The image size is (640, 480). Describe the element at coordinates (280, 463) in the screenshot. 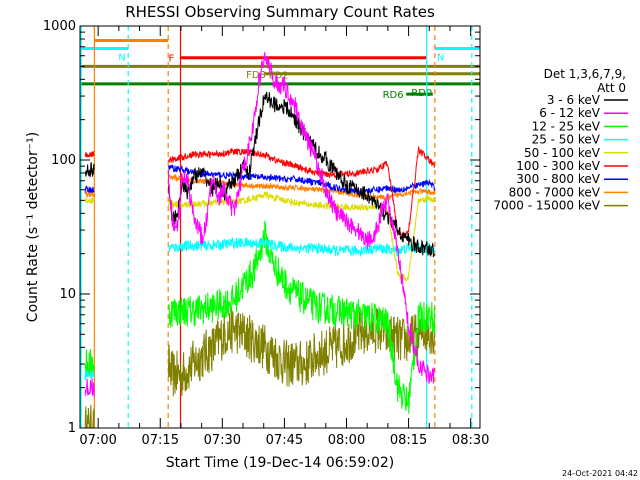

I see `x-axis-label: Start Time (19-Dec-14 06:59:02)` at that location.